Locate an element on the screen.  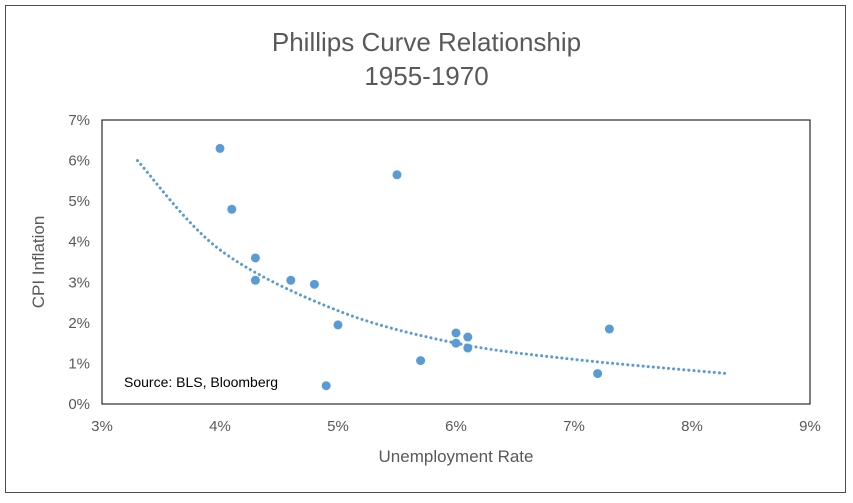
x-axis-tick-labels: 3% 4% 5% 6% 7% 8% 9% is located at coordinates (456, 426).